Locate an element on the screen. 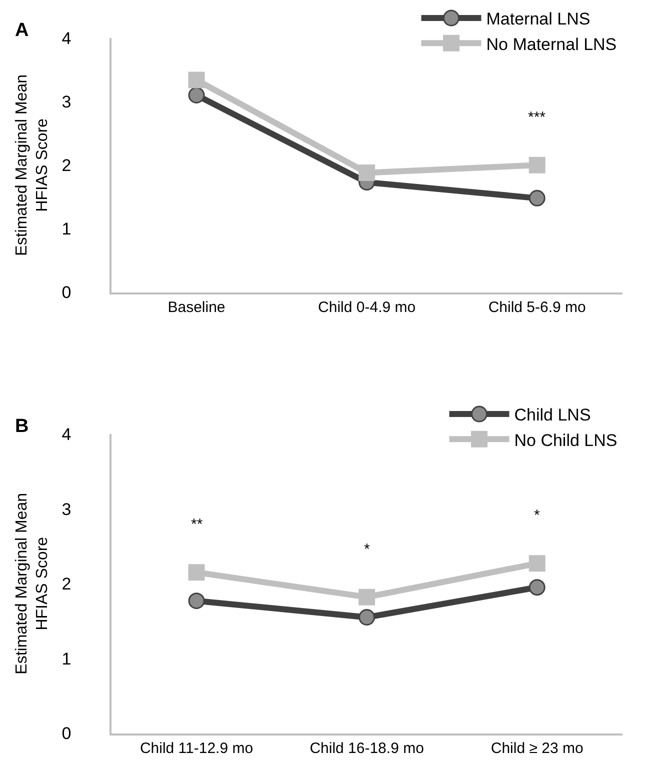 Image resolution: width=655 pixels, height=777 pixels. chart-title: B is located at coordinates (22, 426).